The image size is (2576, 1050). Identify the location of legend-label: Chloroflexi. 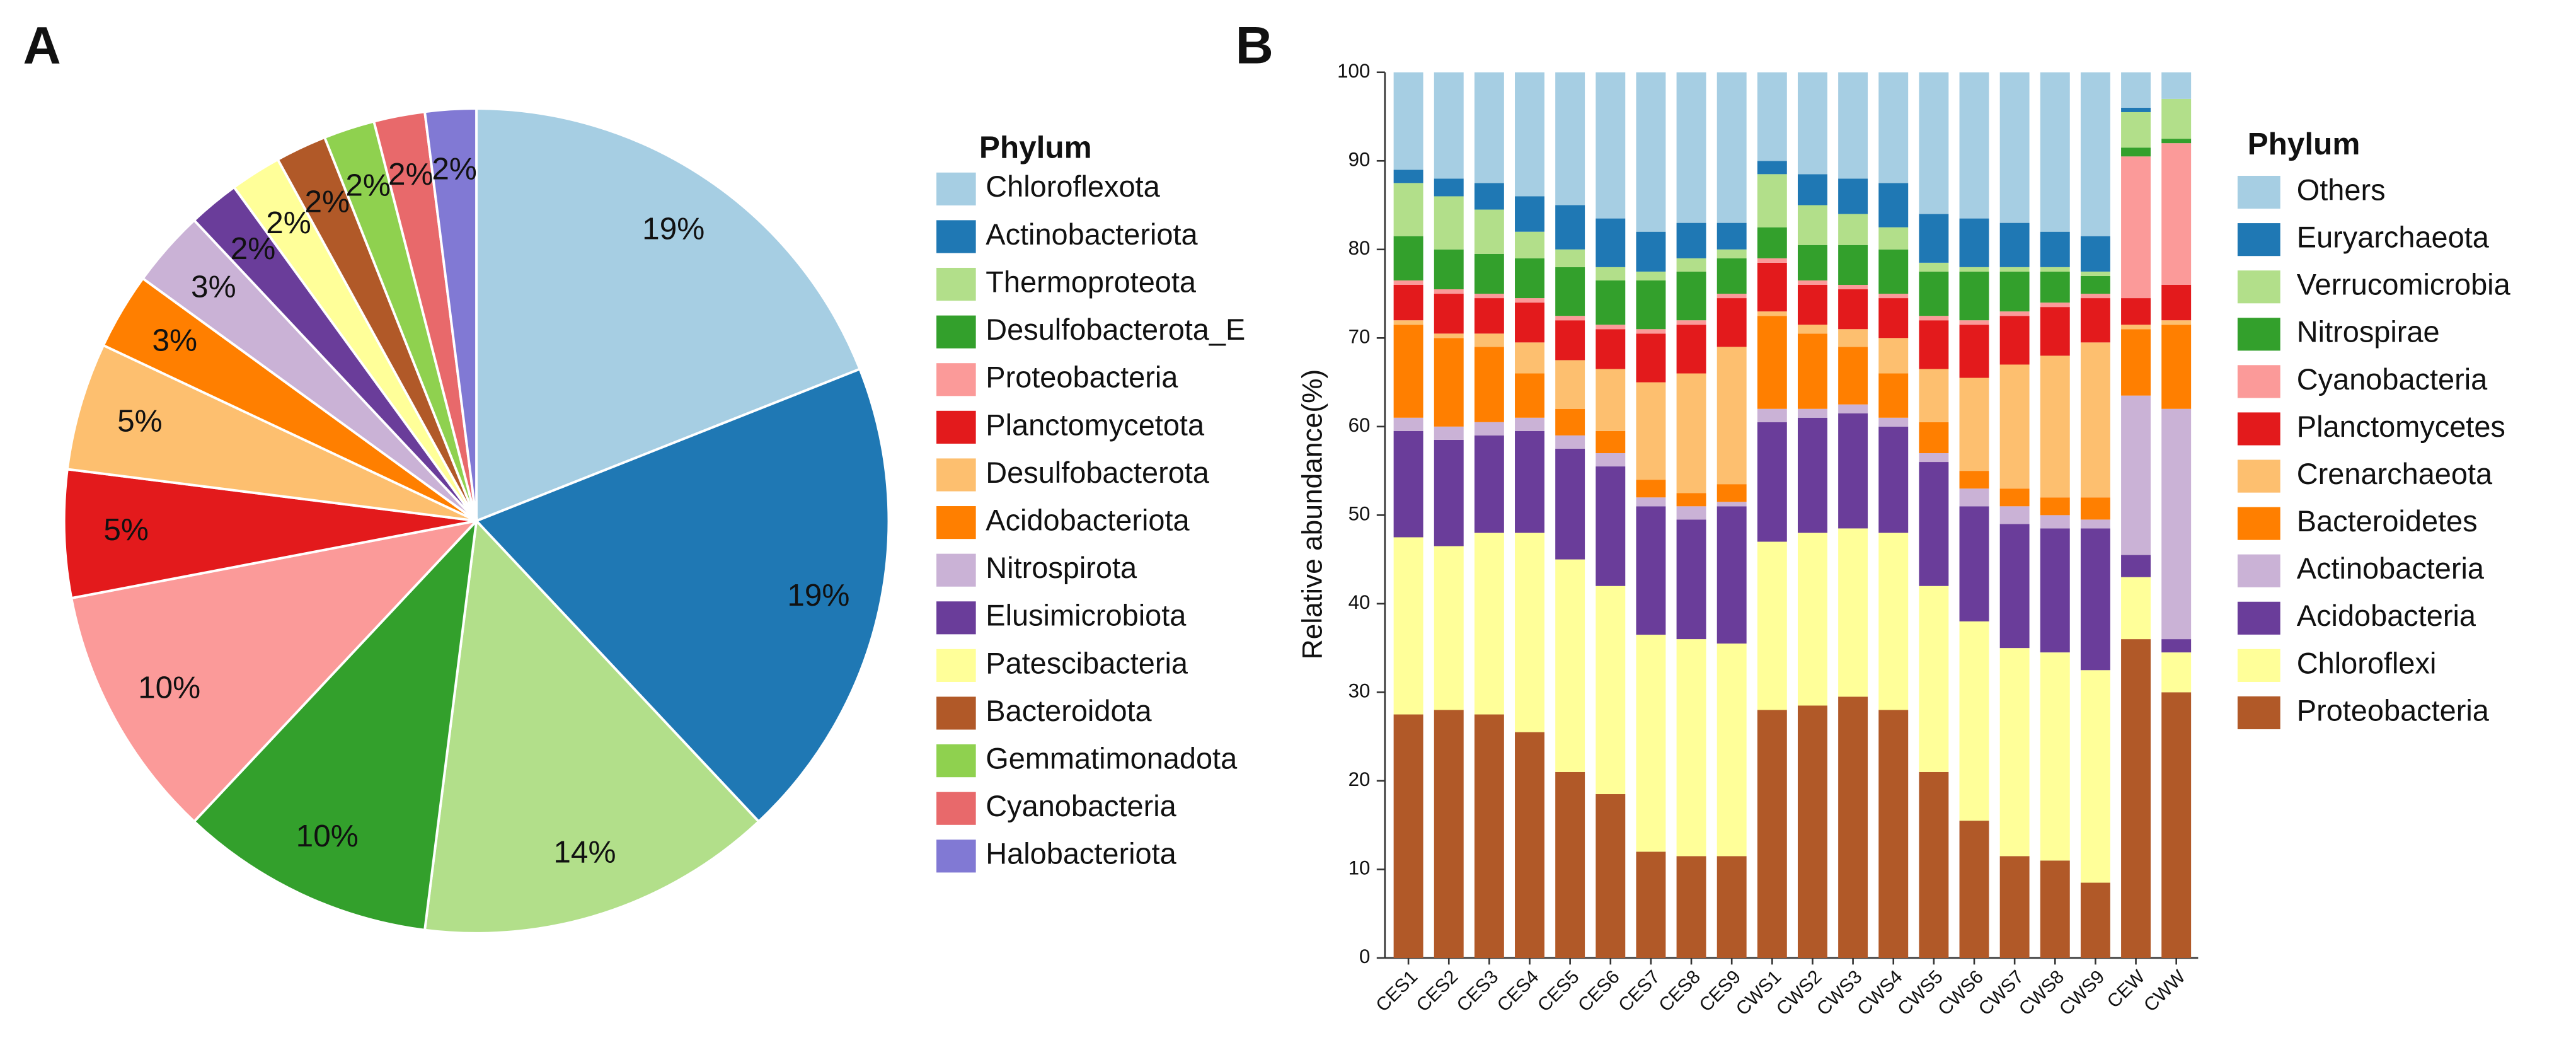
(2367, 663).